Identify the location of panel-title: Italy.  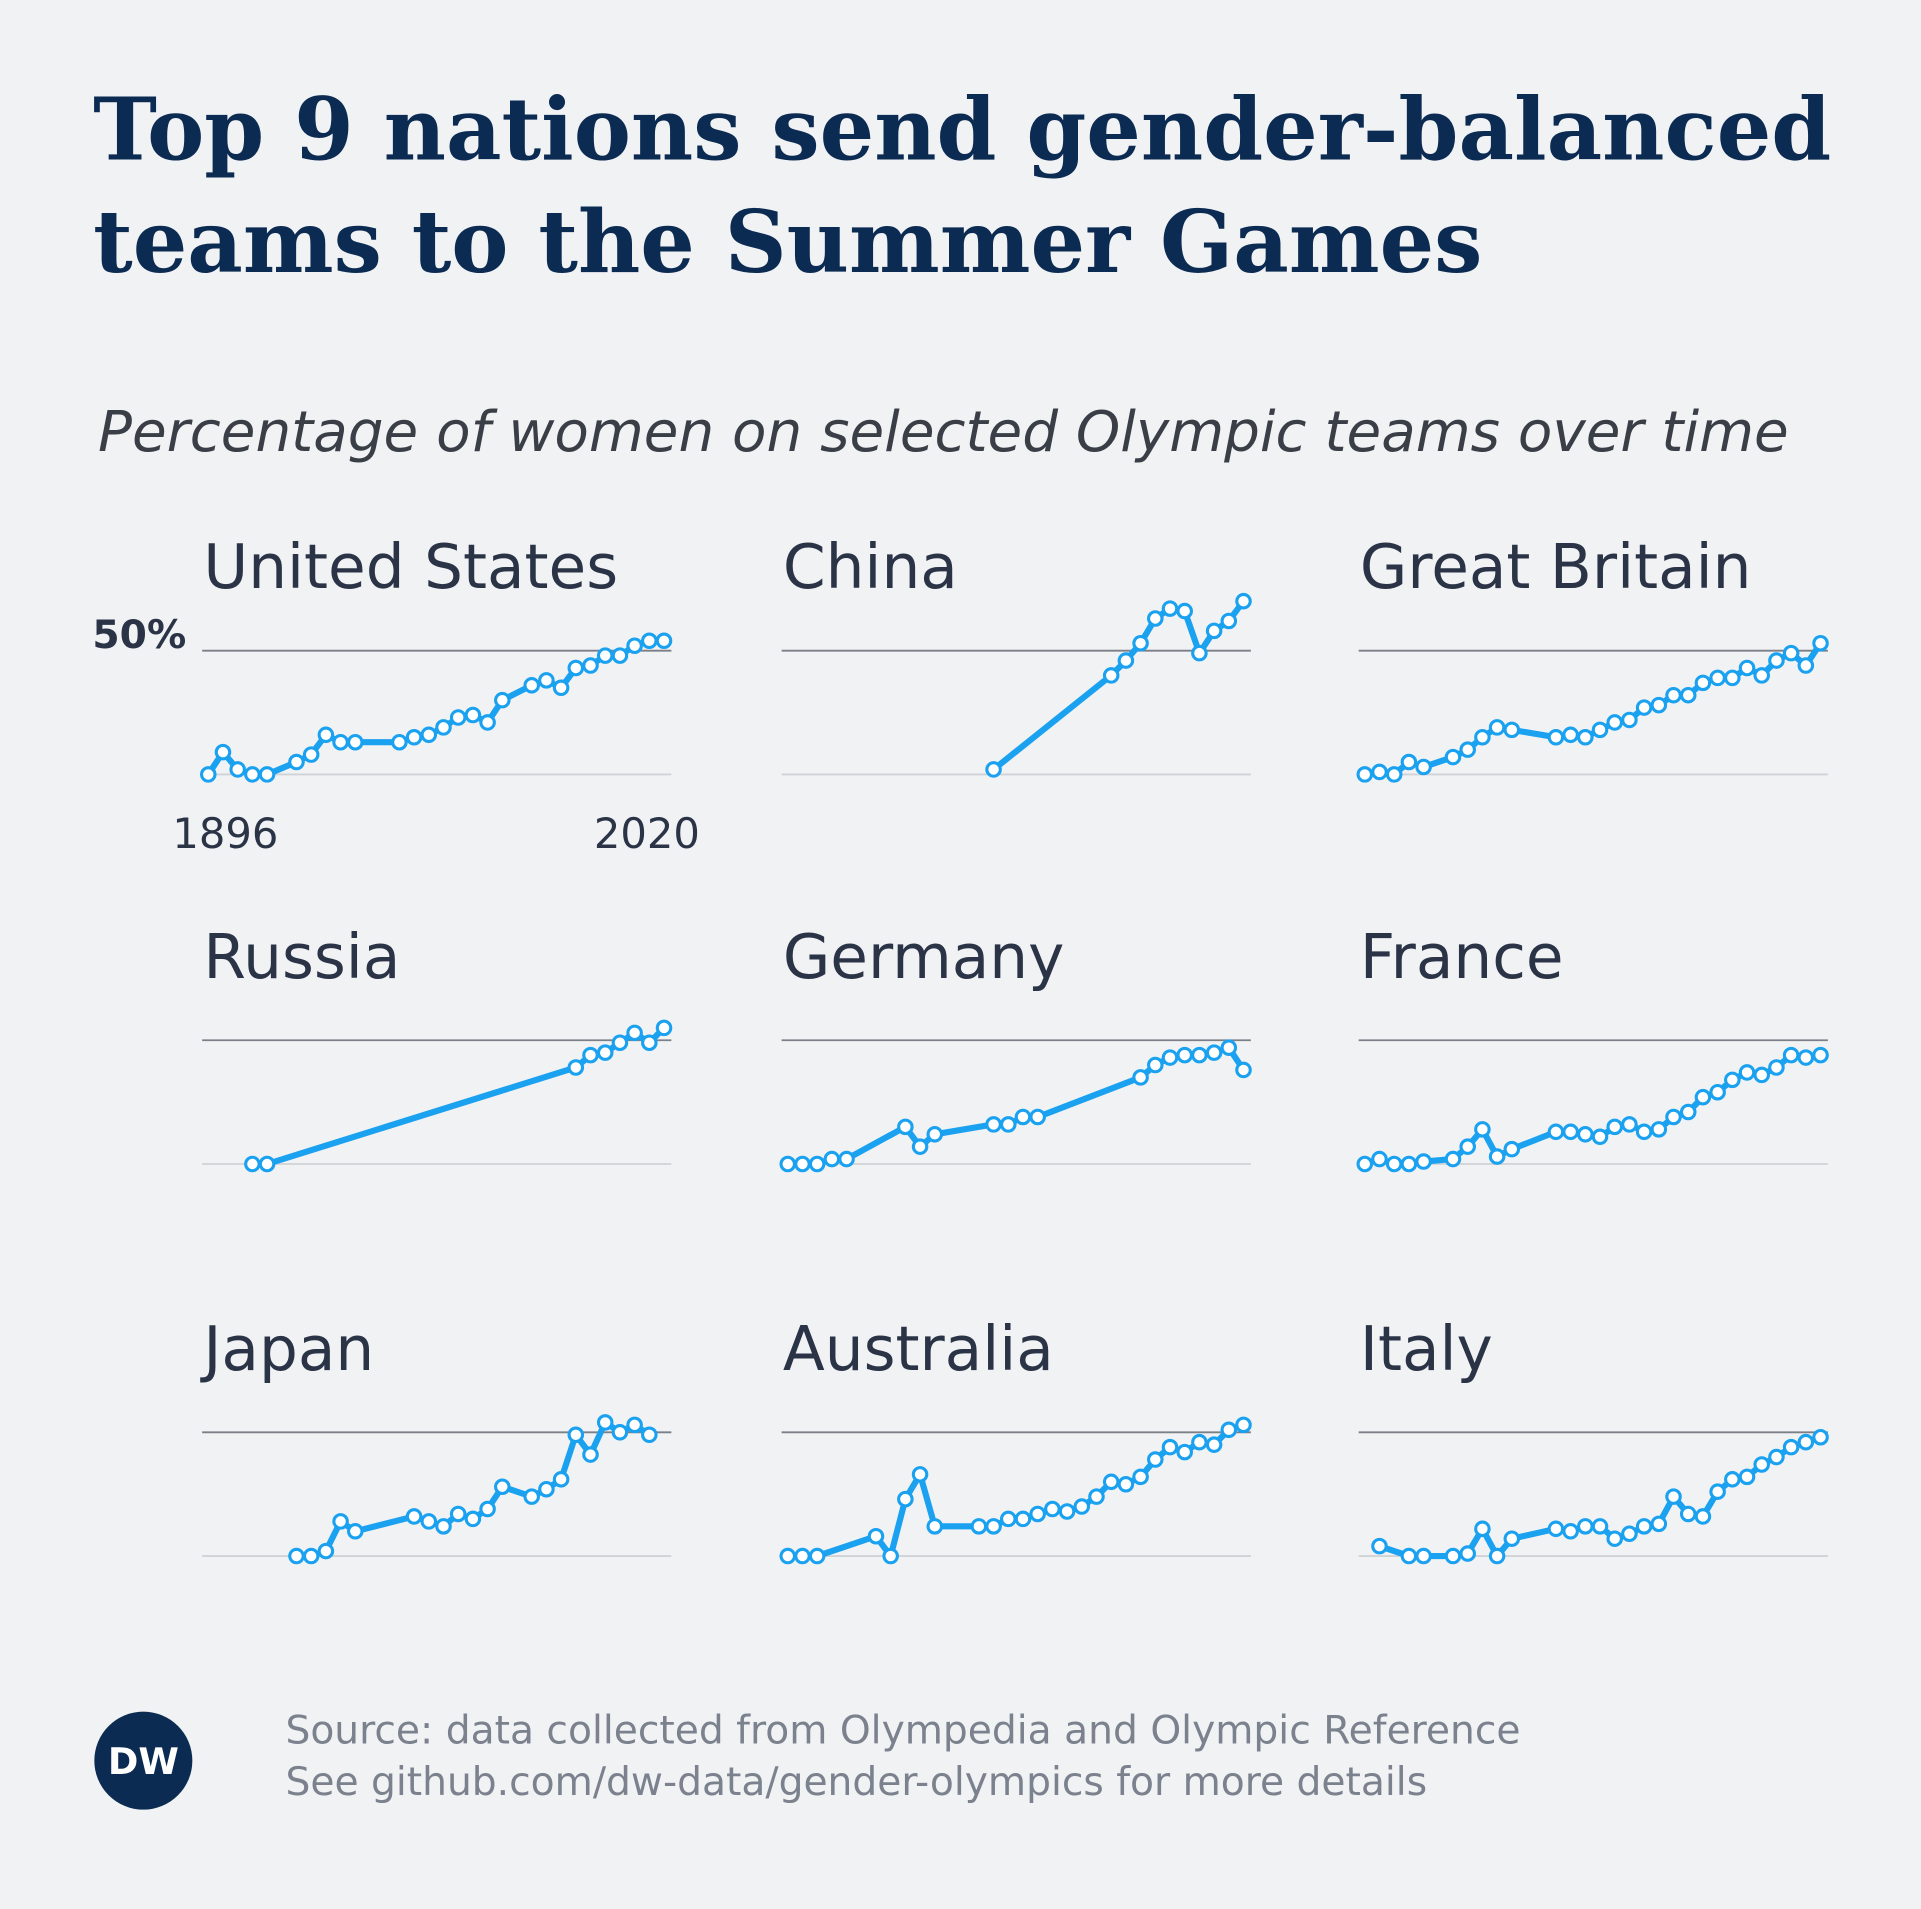
(1426, 1349).